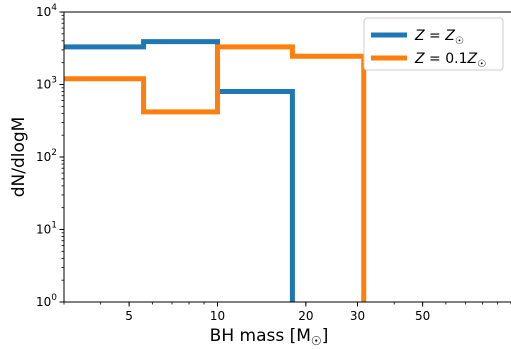 This screenshot has width=511, height=349. What do you see at coordinates (19, 157) in the screenshot?
I see `y-axis-label: dN/dlogM` at bounding box center [19, 157].